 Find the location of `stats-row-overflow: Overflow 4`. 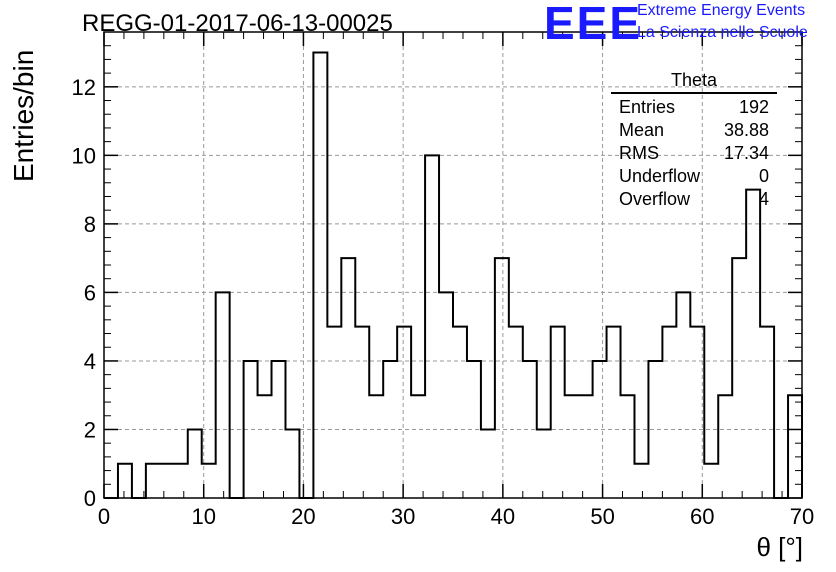

stats-row-overflow: Overflow 4 is located at coordinates (694, 199).